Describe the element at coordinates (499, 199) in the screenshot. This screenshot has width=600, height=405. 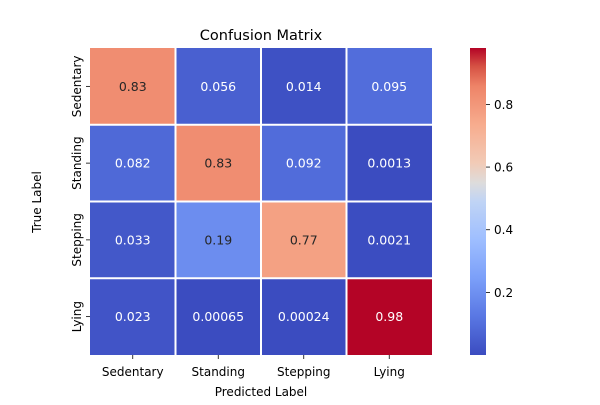
I see `colorbar-ticks: 0.2 0.4 0.6 0.8` at that location.